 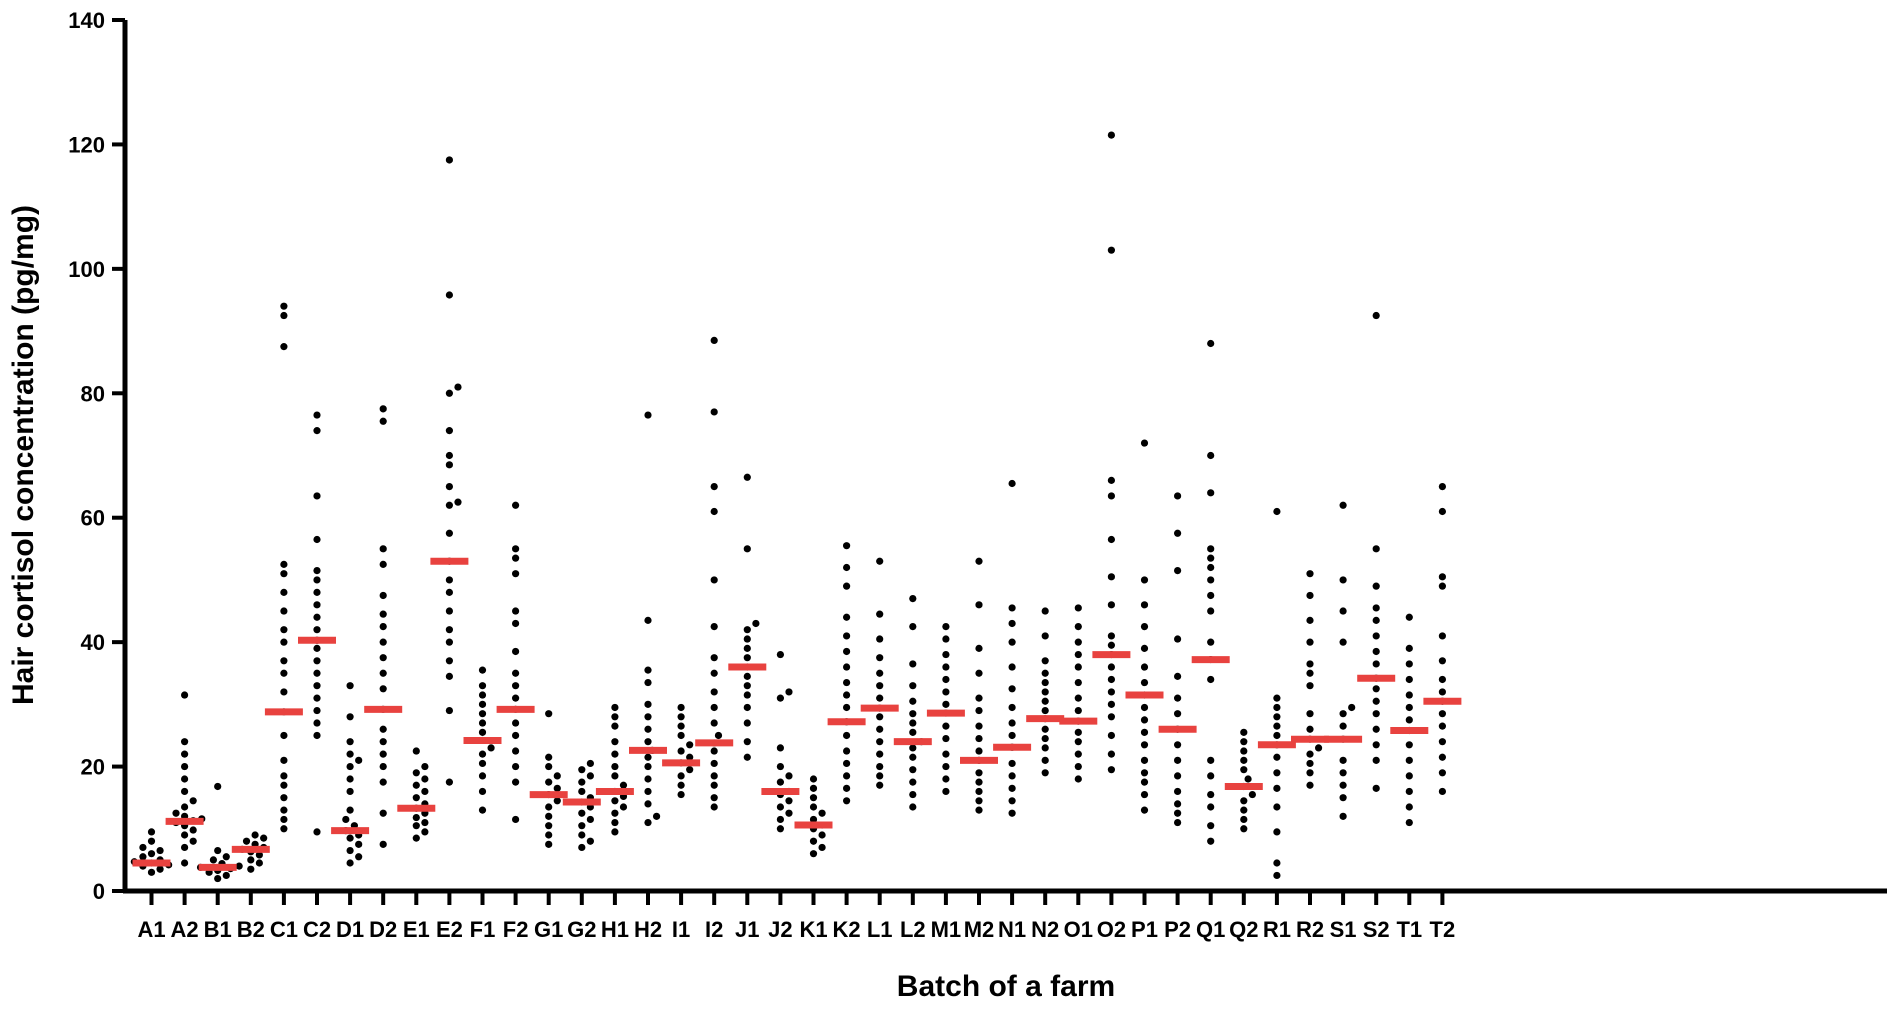 I want to click on y-axis: 0 20 40 60 80 100 120 140, so click(x=98, y=456).